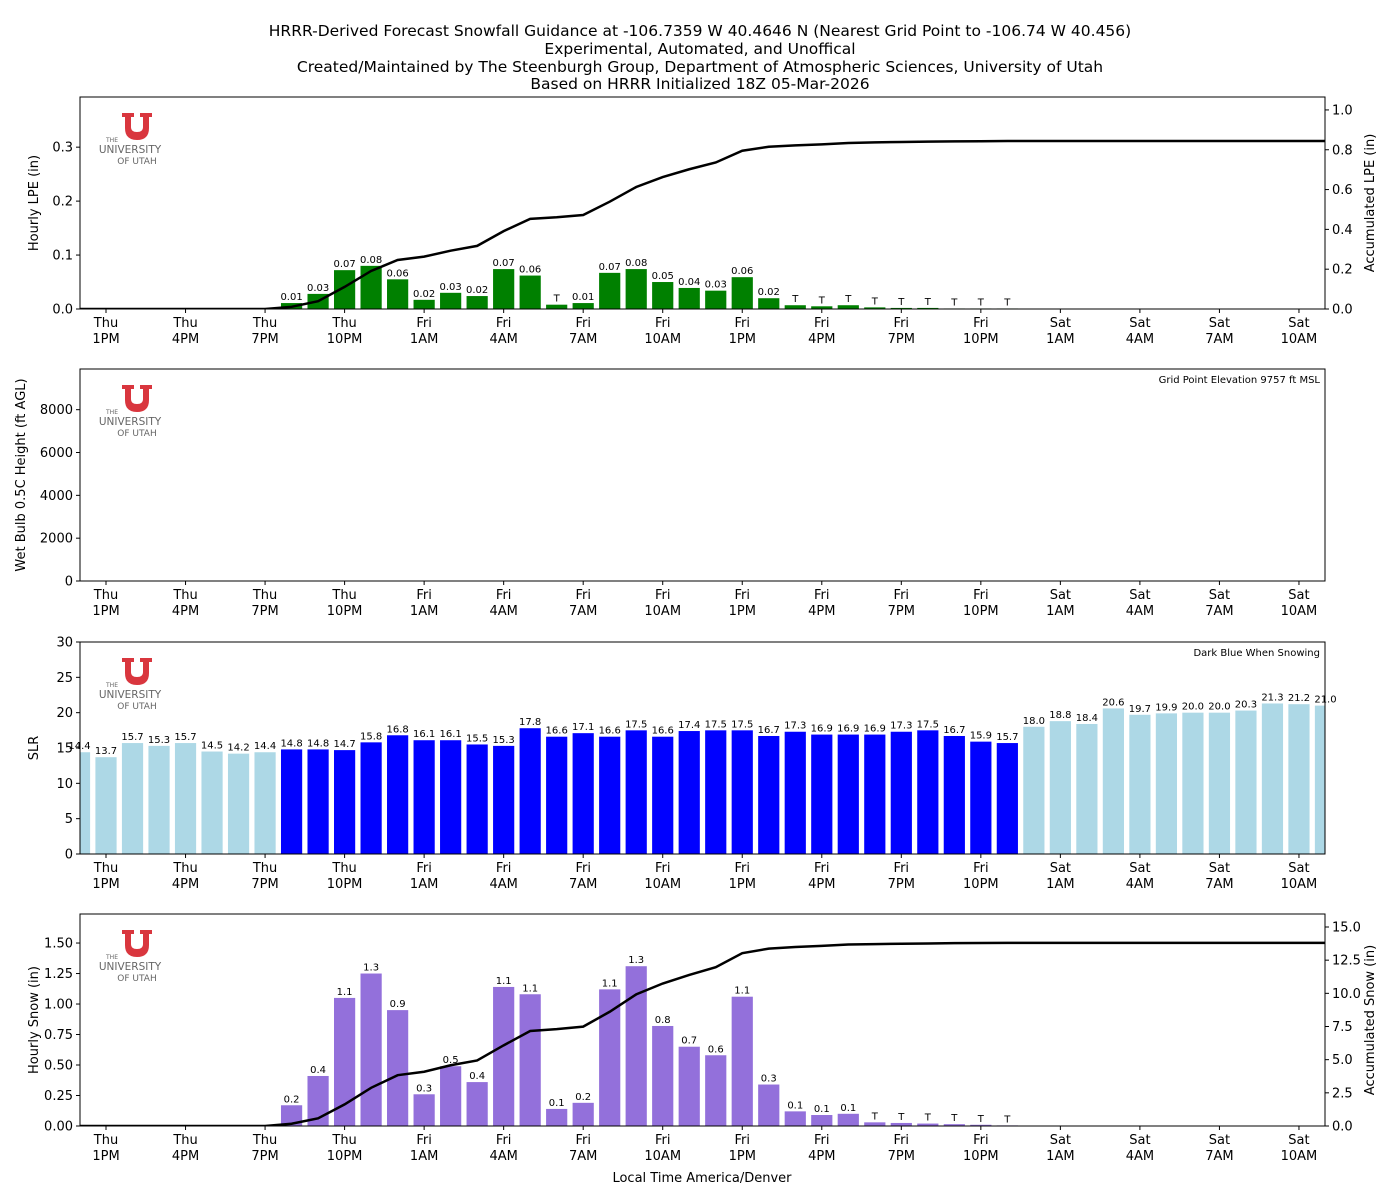 Image resolution: width=1400 pixels, height=1200 pixels. I want to click on bar-label: 15.7, so click(185, 737).